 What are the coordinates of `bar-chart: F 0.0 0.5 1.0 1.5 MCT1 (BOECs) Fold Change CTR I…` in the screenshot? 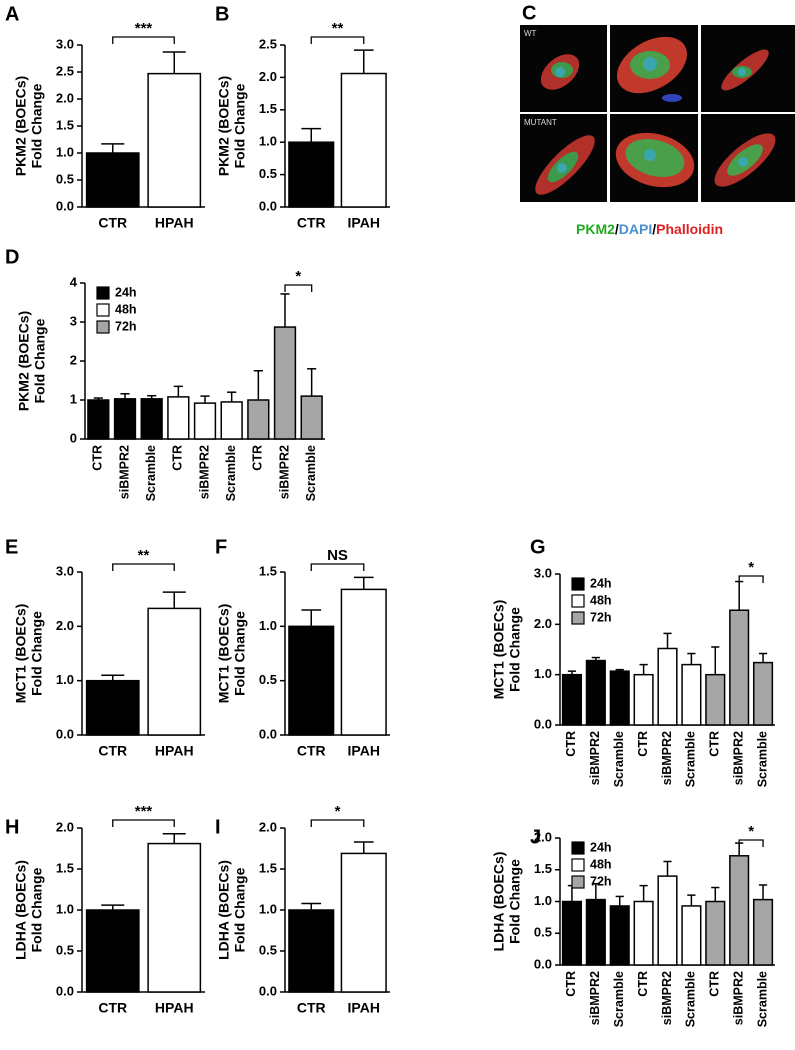 It's located at (302, 647).